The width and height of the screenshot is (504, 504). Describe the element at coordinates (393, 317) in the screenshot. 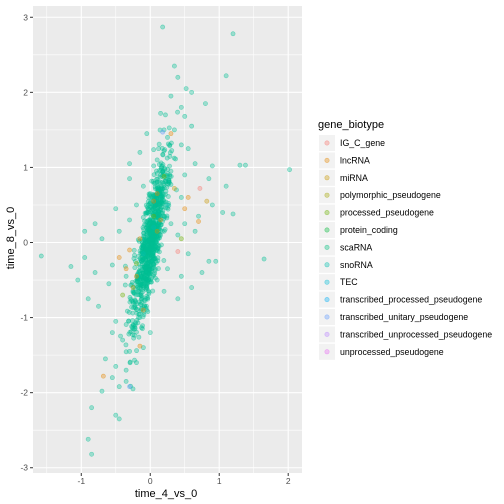

I see `legend-entry: transcribed_unitary_pseudogene` at that location.